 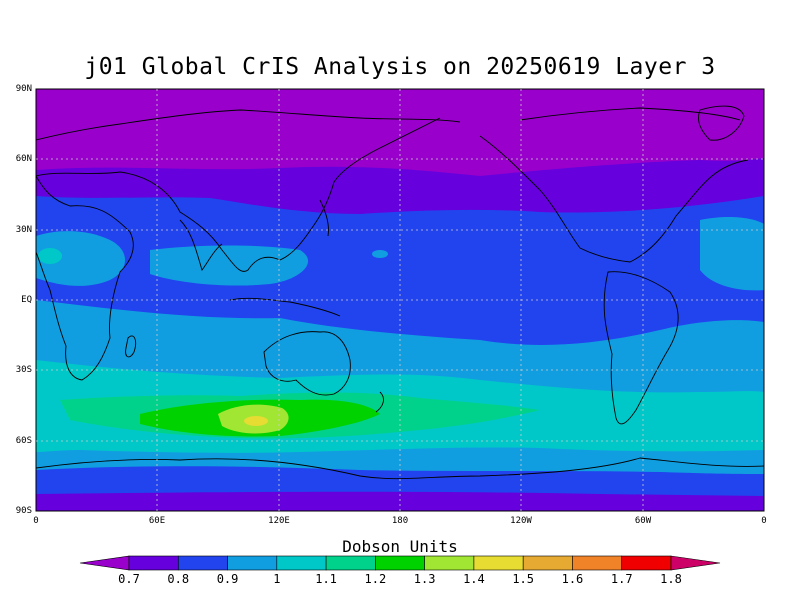 I want to click on coast-na-arctic, so click(x=630, y=114).